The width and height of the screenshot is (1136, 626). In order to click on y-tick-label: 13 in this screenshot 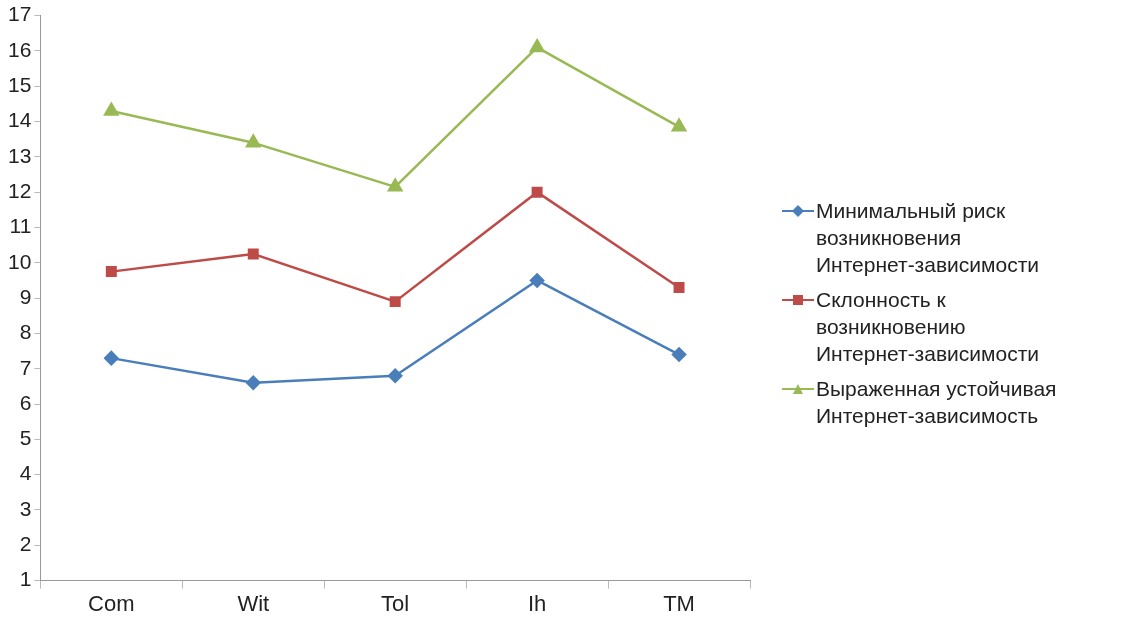, I will do `click(20, 155)`.